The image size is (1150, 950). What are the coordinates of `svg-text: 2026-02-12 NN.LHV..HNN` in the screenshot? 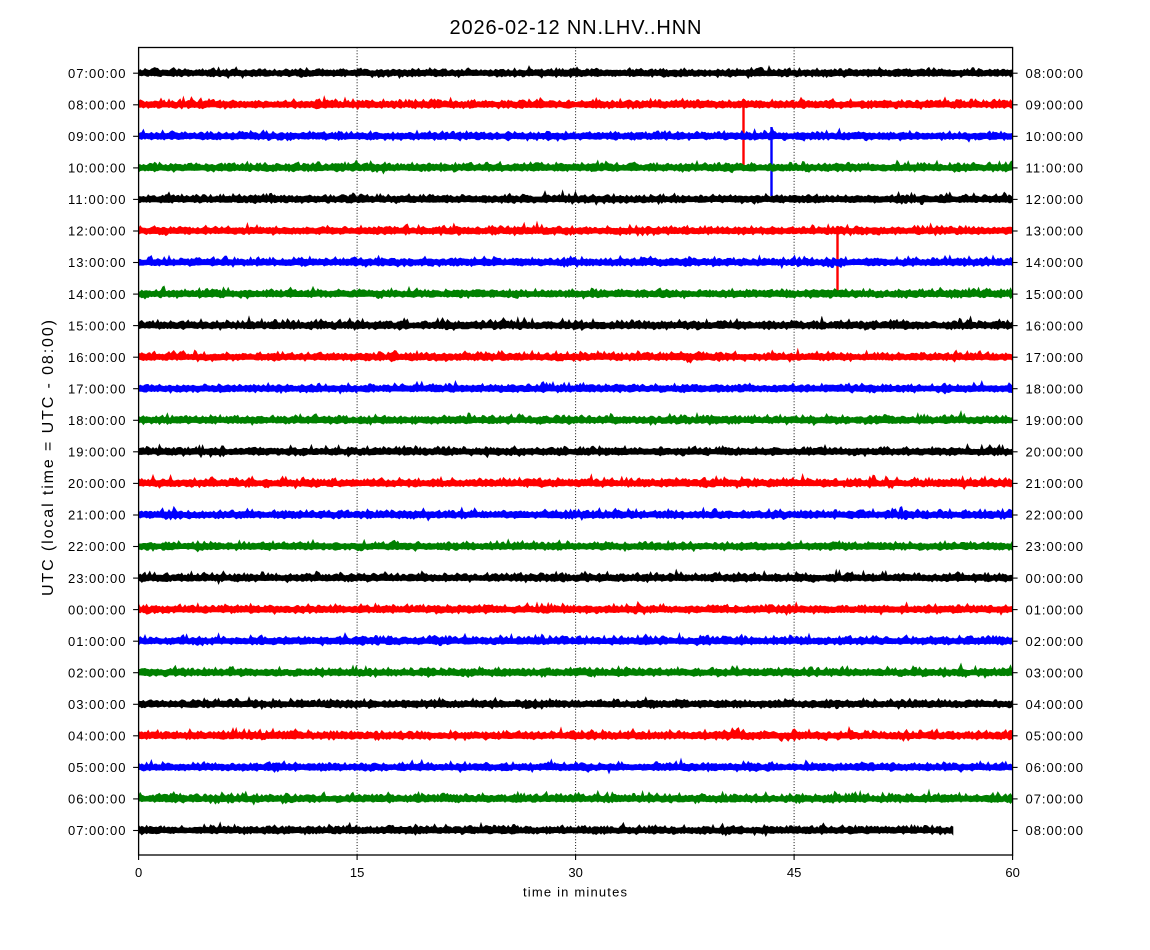 It's located at (576, 28).